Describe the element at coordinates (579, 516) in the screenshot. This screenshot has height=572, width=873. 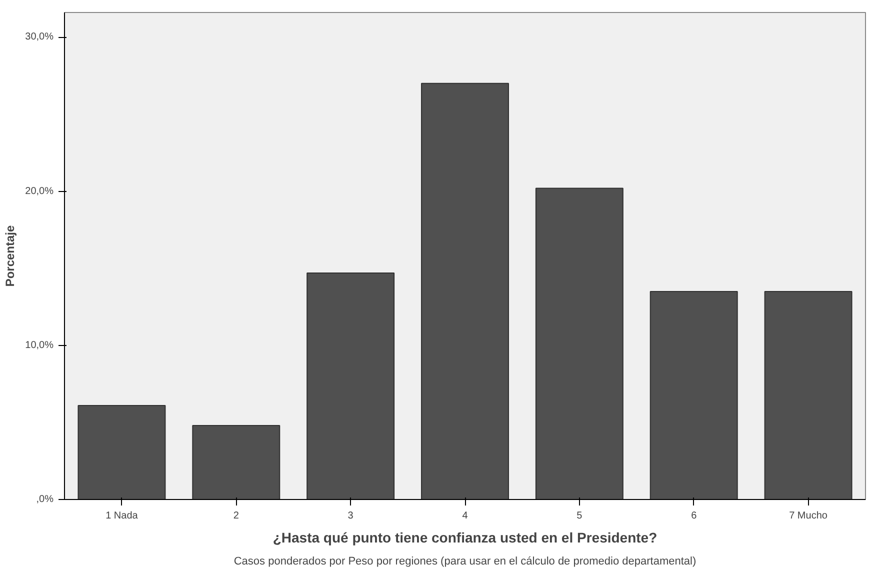
I see `x-tick-label: 5` at that location.